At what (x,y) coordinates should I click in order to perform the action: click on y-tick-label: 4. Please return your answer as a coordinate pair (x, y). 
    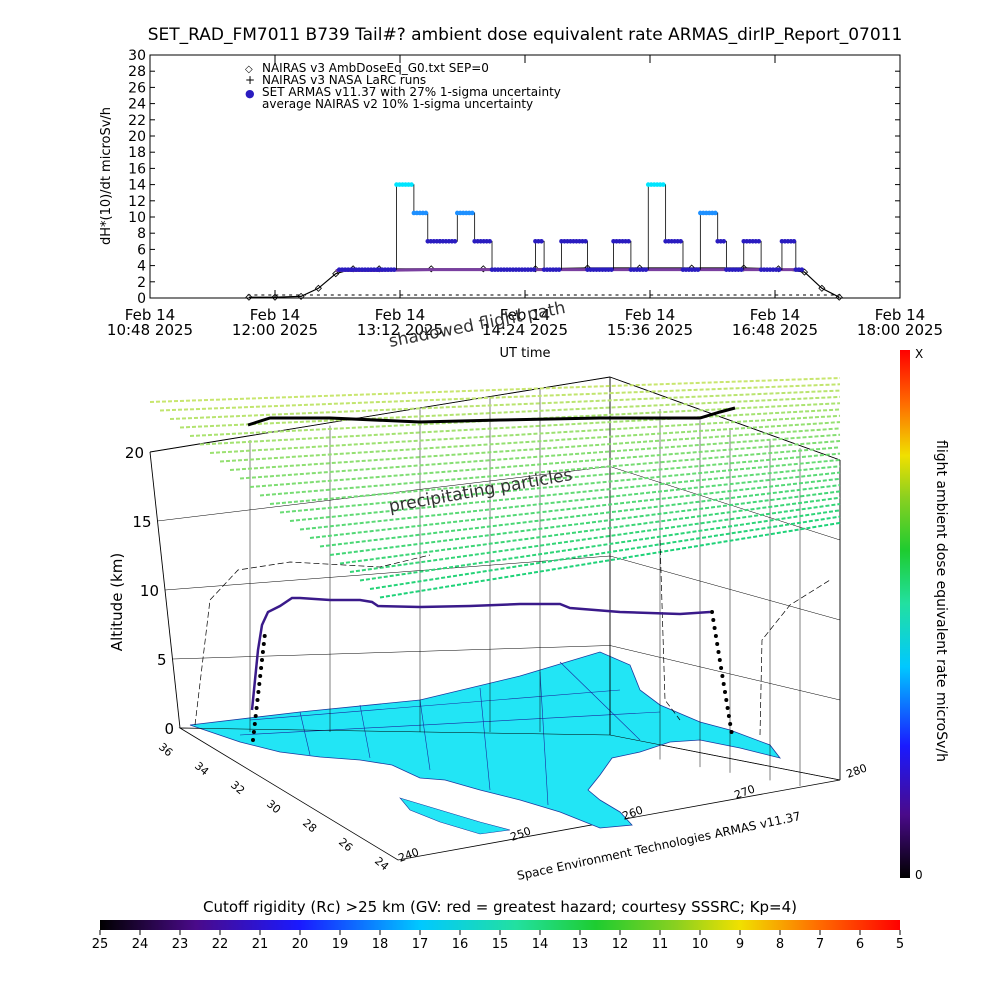
    Looking at the image, I should click on (141, 267).